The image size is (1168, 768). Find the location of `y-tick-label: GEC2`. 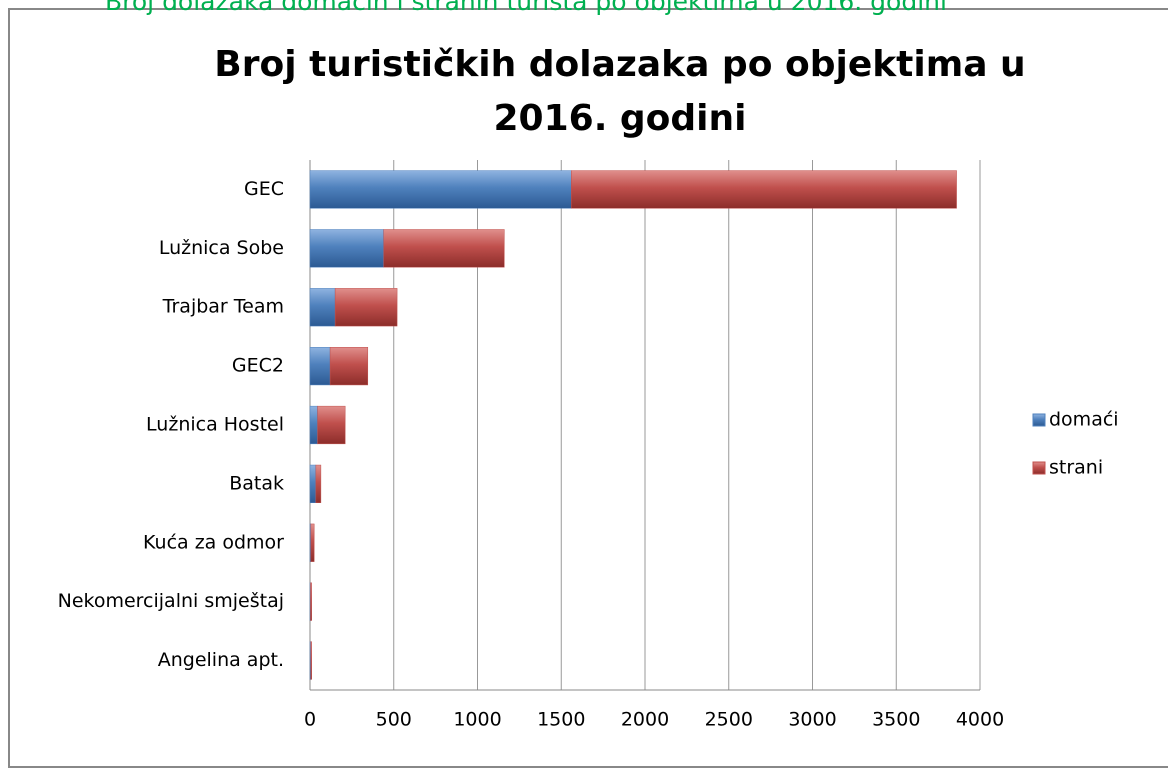

y-tick-label: GEC2 is located at coordinates (258, 366).